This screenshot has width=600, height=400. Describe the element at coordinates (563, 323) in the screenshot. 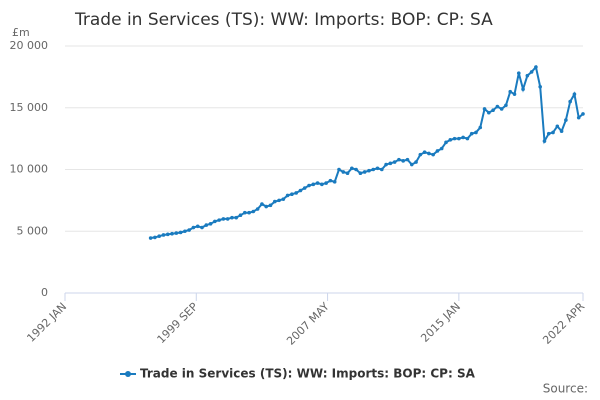

I see `x-tick-label: 2022 APR` at that location.